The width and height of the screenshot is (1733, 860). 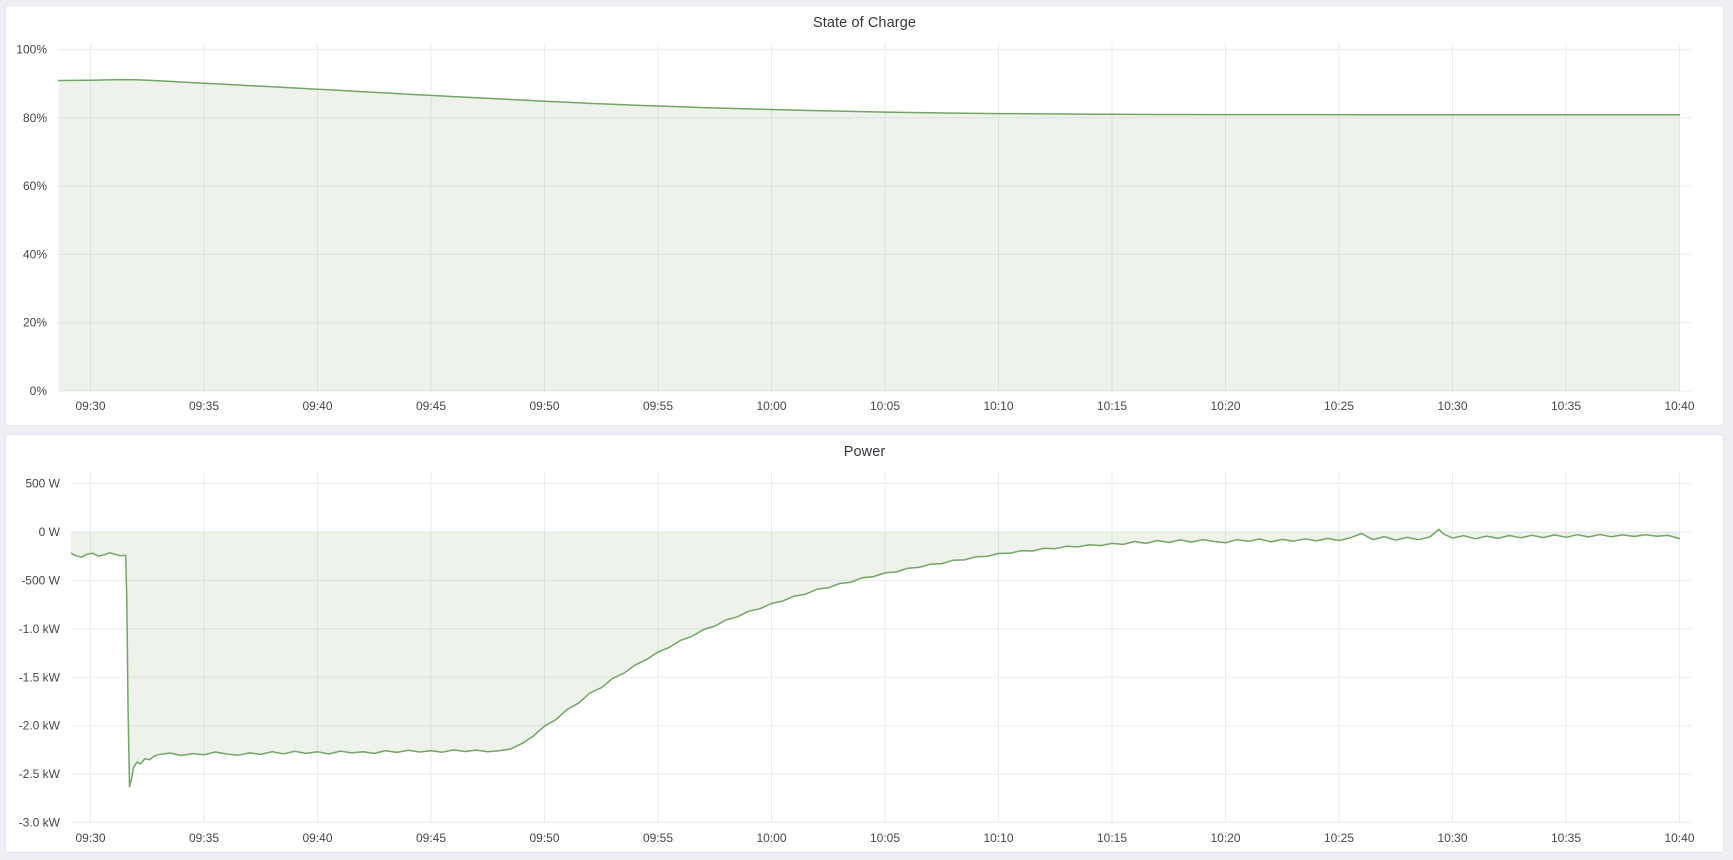 I want to click on y-axis-label: 0%, so click(x=39, y=391).